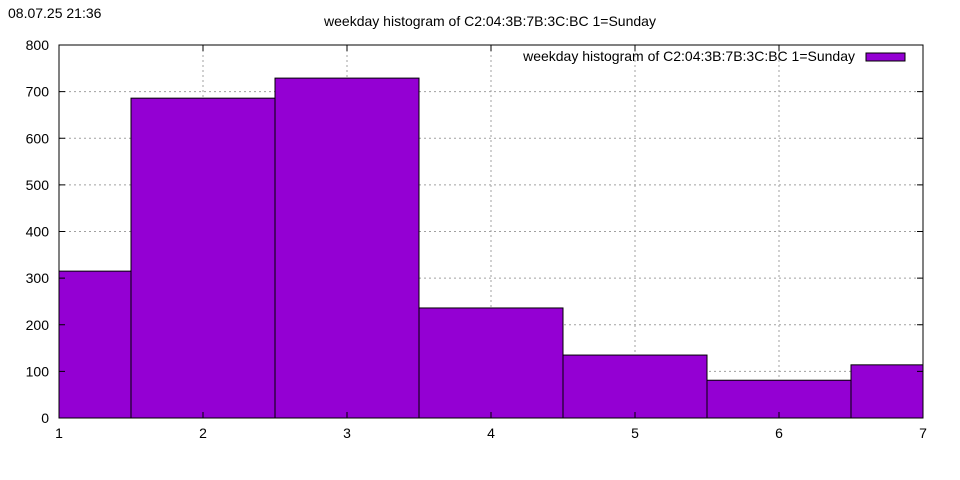 This screenshot has height=480, width=960. I want to click on y-tick-label: 700, so click(38, 92).